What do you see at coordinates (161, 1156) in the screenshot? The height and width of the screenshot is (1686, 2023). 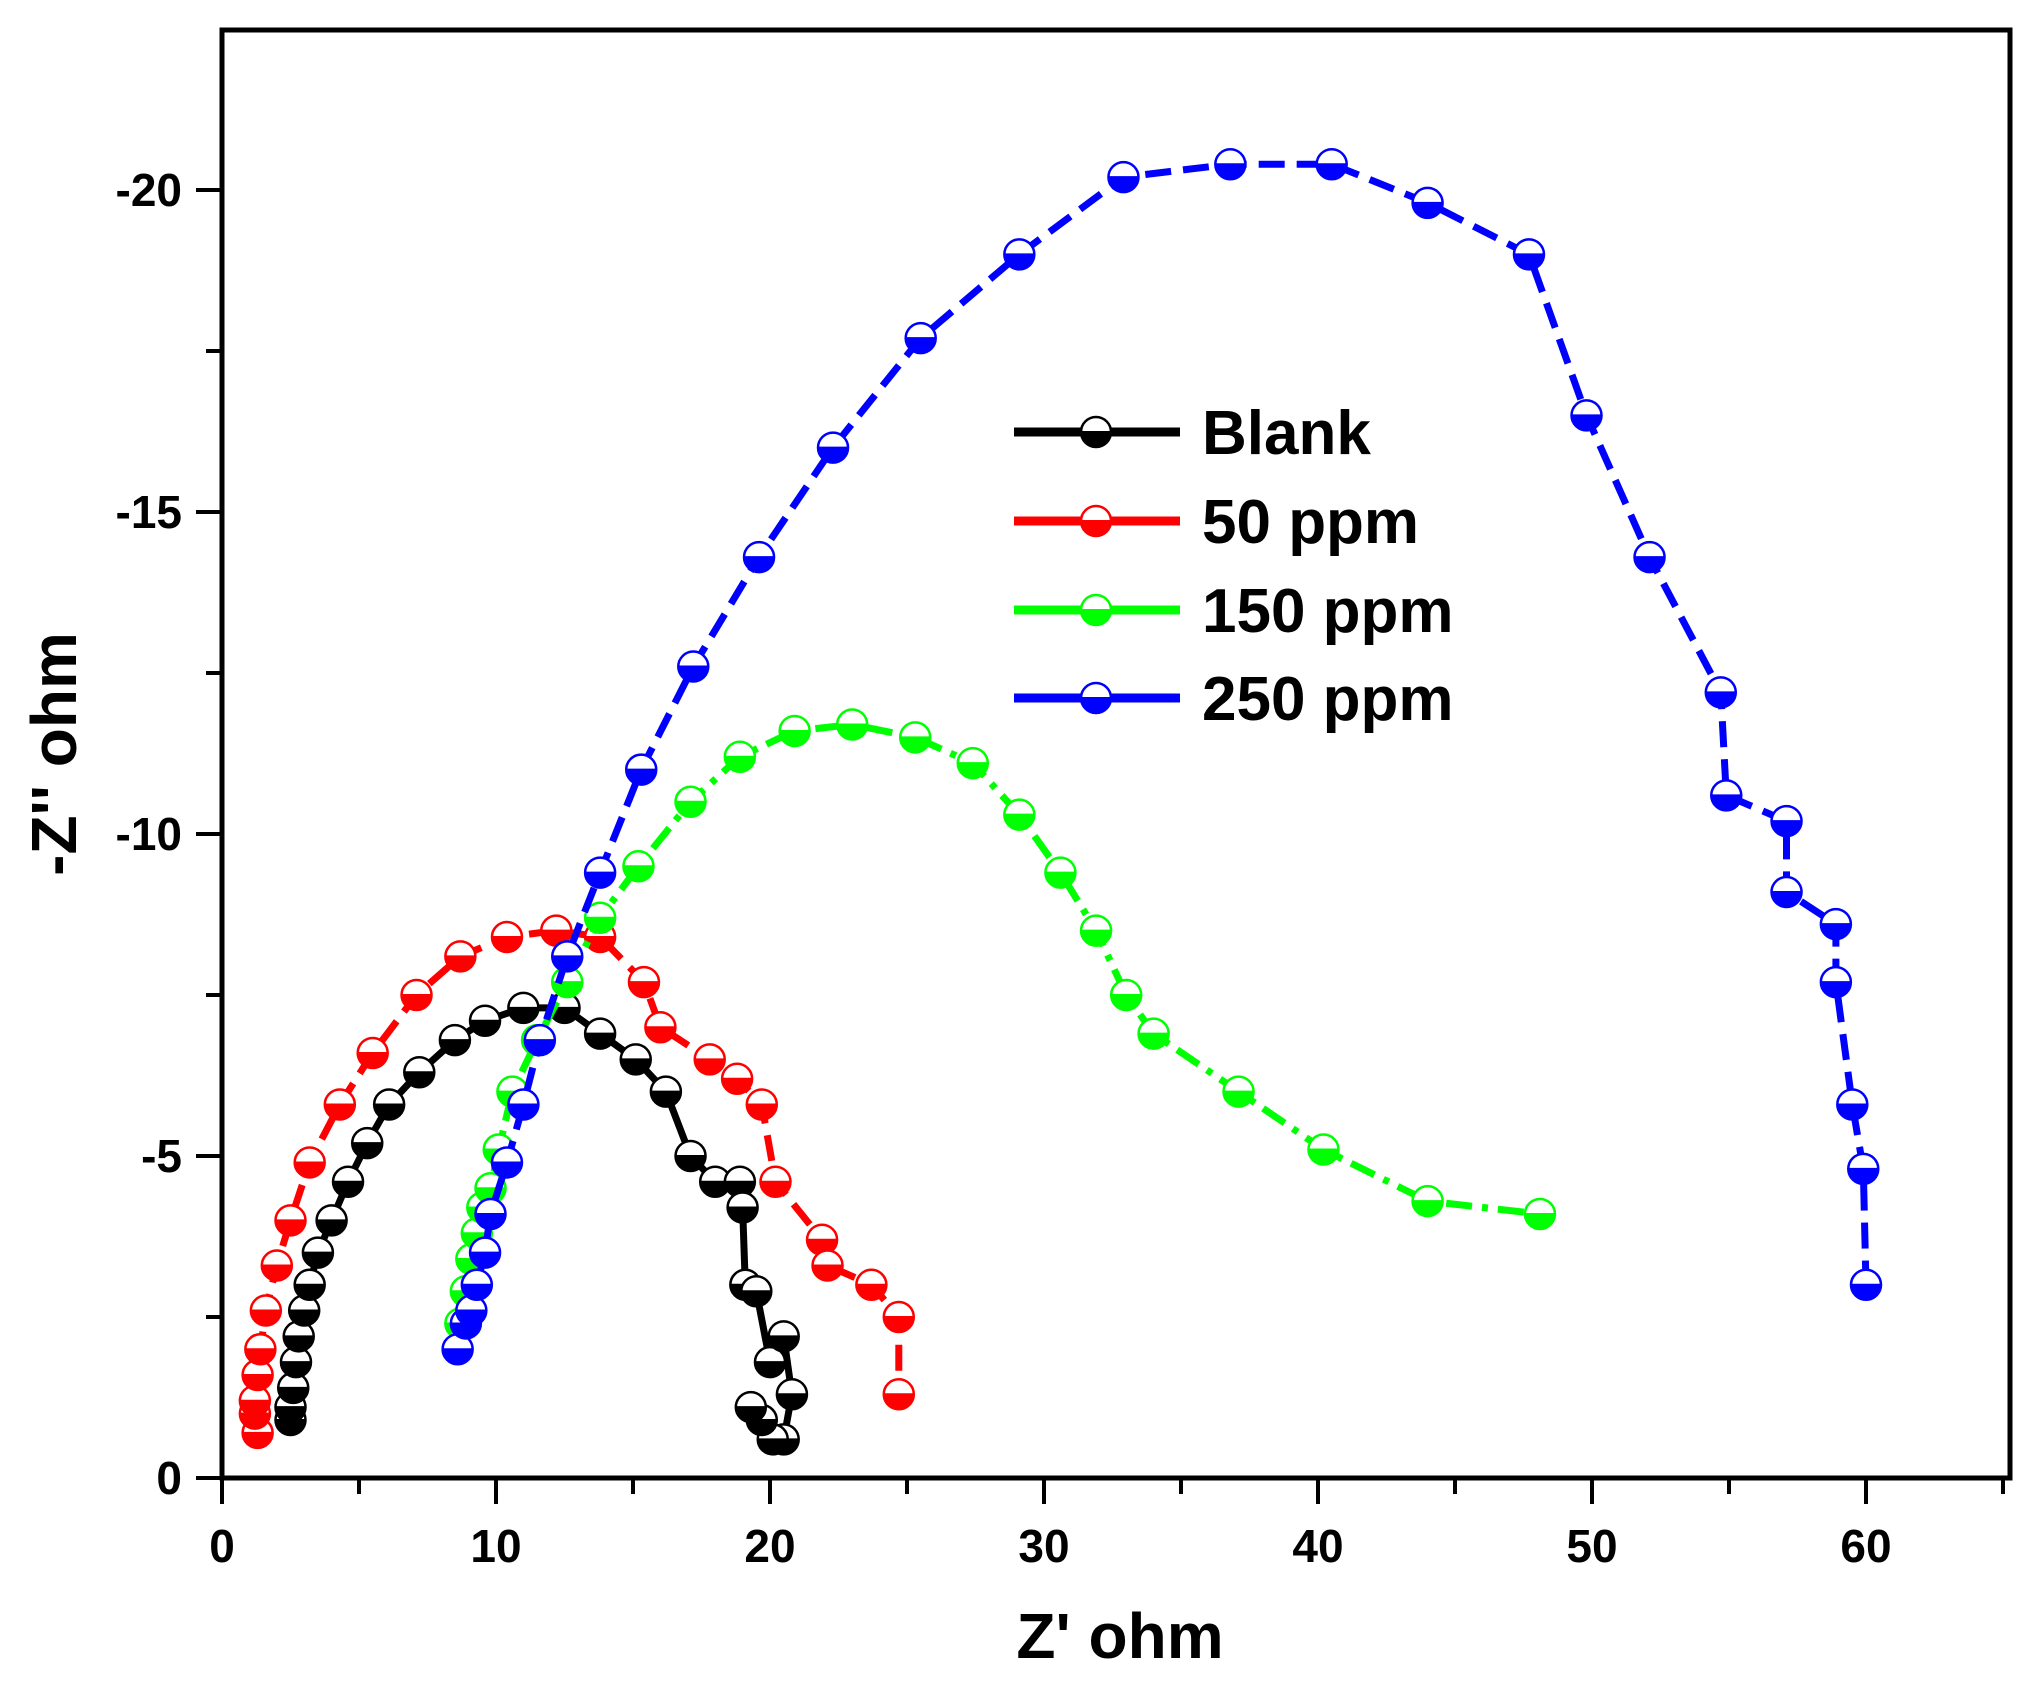 I see `y-tick-label: -5` at bounding box center [161, 1156].